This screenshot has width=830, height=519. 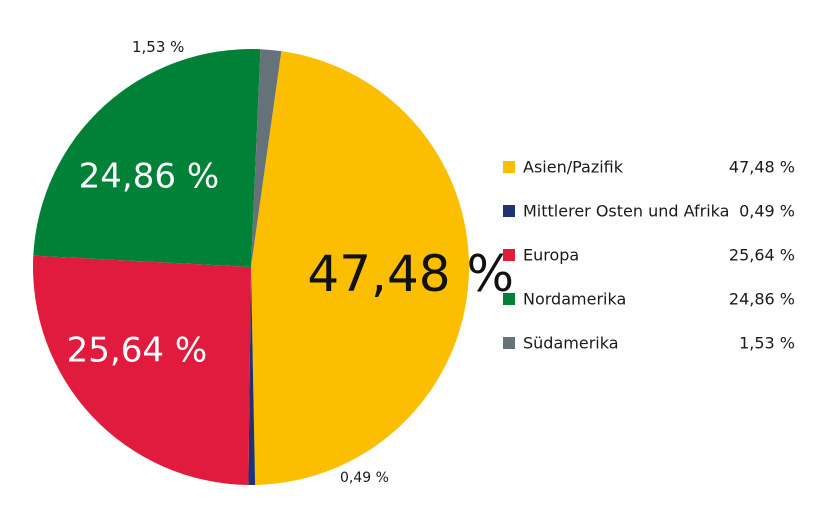 I want to click on legend-label-mittlerer-osten-und-afrika: Mittlerer Osten und Afrika, so click(x=626, y=211).